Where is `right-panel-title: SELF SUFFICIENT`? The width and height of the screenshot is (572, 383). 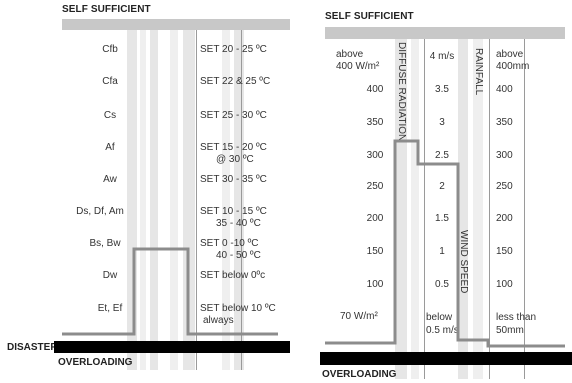 right-panel-title: SELF SUFFICIENT is located at coordinates (369, 16).